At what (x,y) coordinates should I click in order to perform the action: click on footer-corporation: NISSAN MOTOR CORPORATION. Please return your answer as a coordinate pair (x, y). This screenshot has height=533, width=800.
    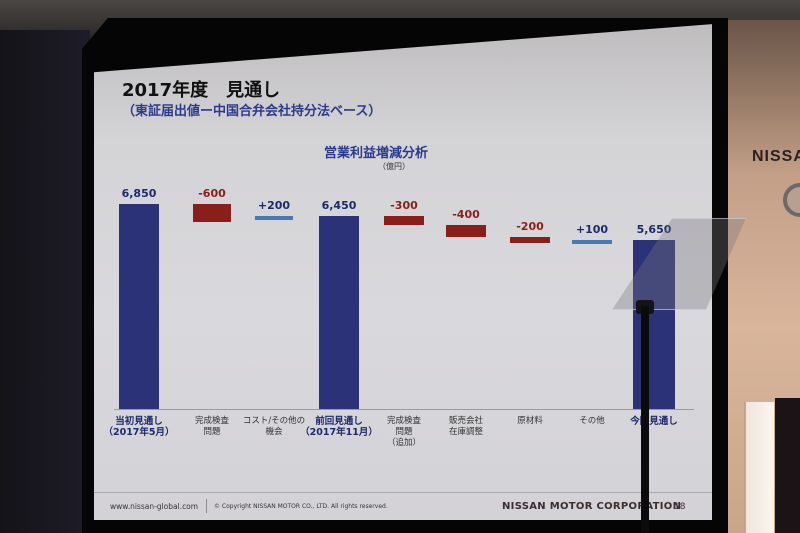
    Looking at the image, I should click on (592, 506).